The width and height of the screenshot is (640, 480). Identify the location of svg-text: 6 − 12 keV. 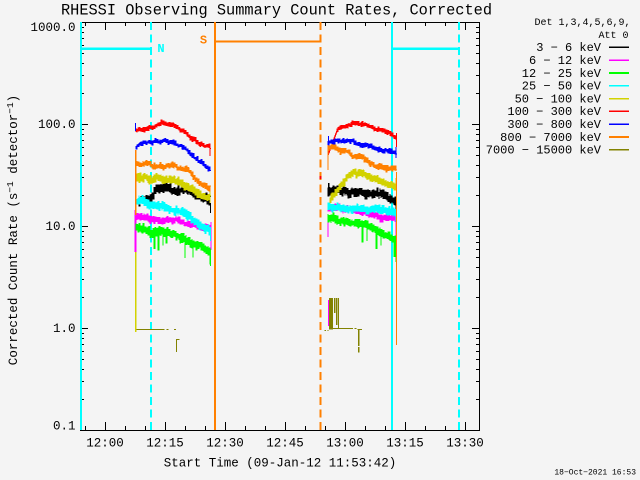
(565, 61).